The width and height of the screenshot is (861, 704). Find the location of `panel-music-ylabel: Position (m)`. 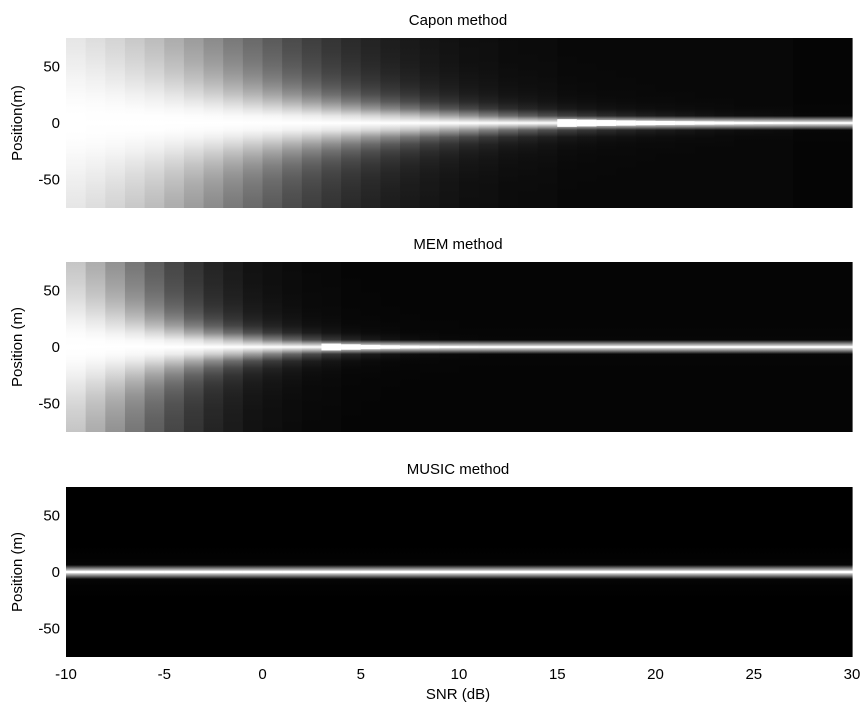

panel-music-ylabel: Position (m) is located at coordinates (17, 572).